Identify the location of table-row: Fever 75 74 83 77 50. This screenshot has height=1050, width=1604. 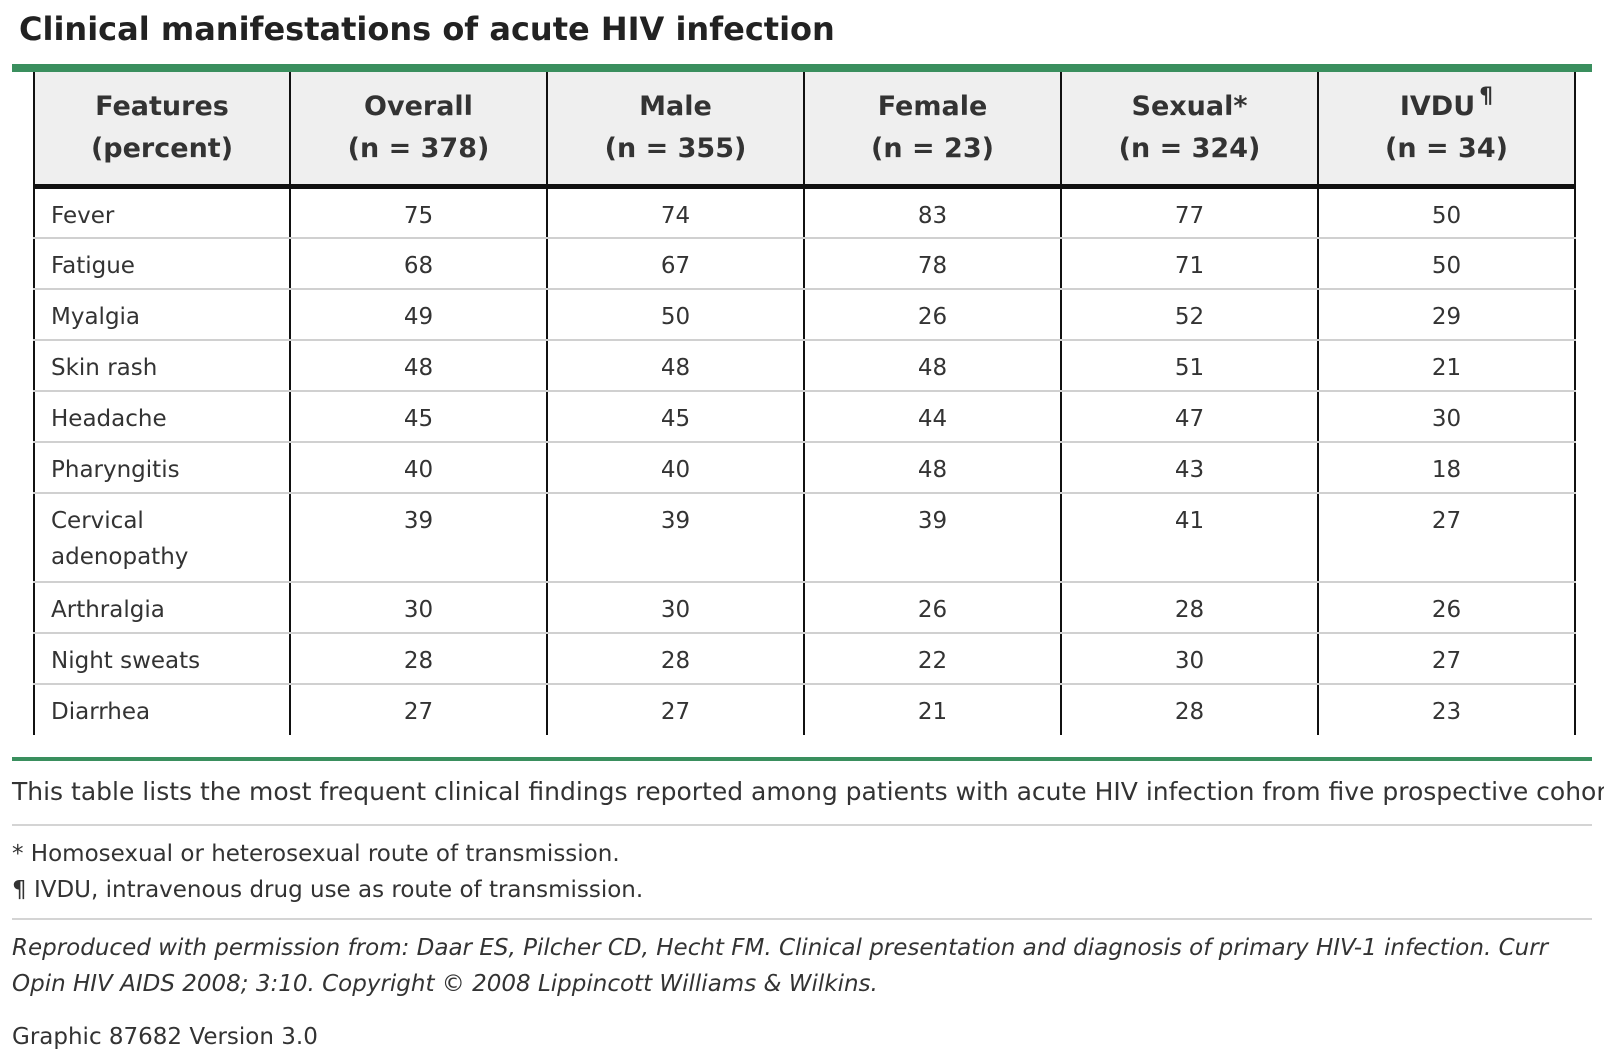
(804, 212).